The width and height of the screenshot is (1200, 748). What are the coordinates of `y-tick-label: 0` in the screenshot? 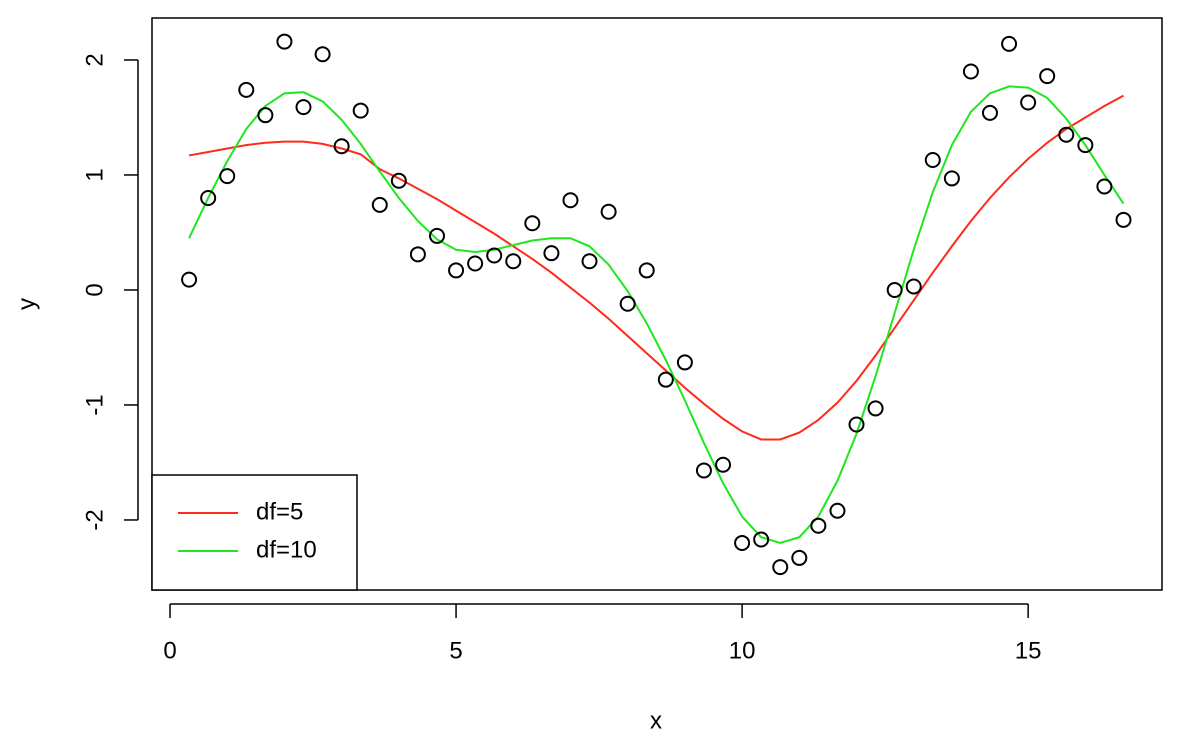 It's located at (94, 289).